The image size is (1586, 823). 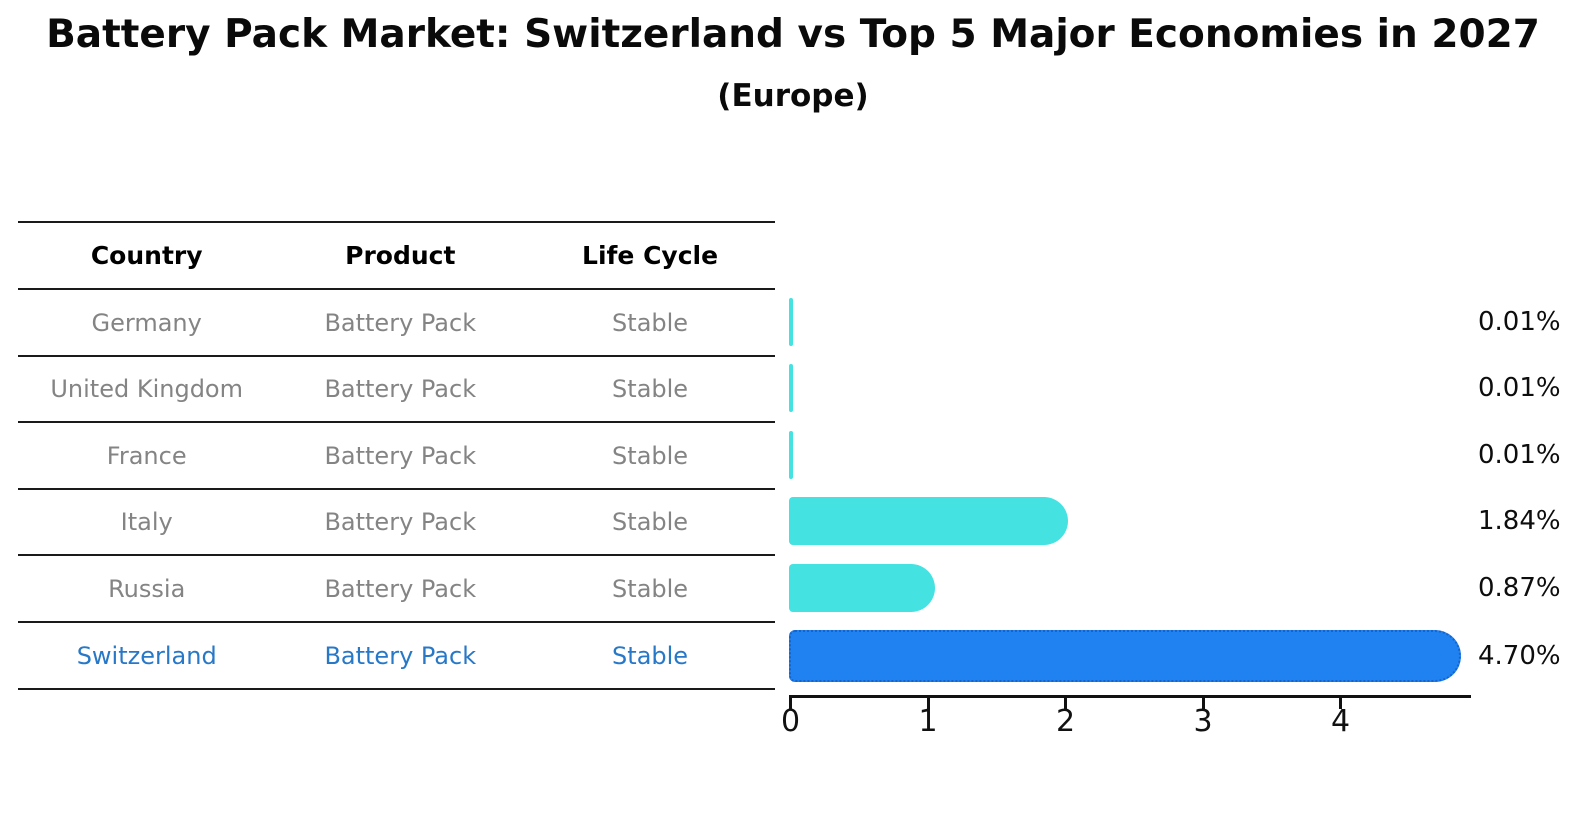 What do you see at coordinates (1519, 655) in the screenshot?
I see `value-label-switzerland: 4.70%` at bounding box center [1519, 655].